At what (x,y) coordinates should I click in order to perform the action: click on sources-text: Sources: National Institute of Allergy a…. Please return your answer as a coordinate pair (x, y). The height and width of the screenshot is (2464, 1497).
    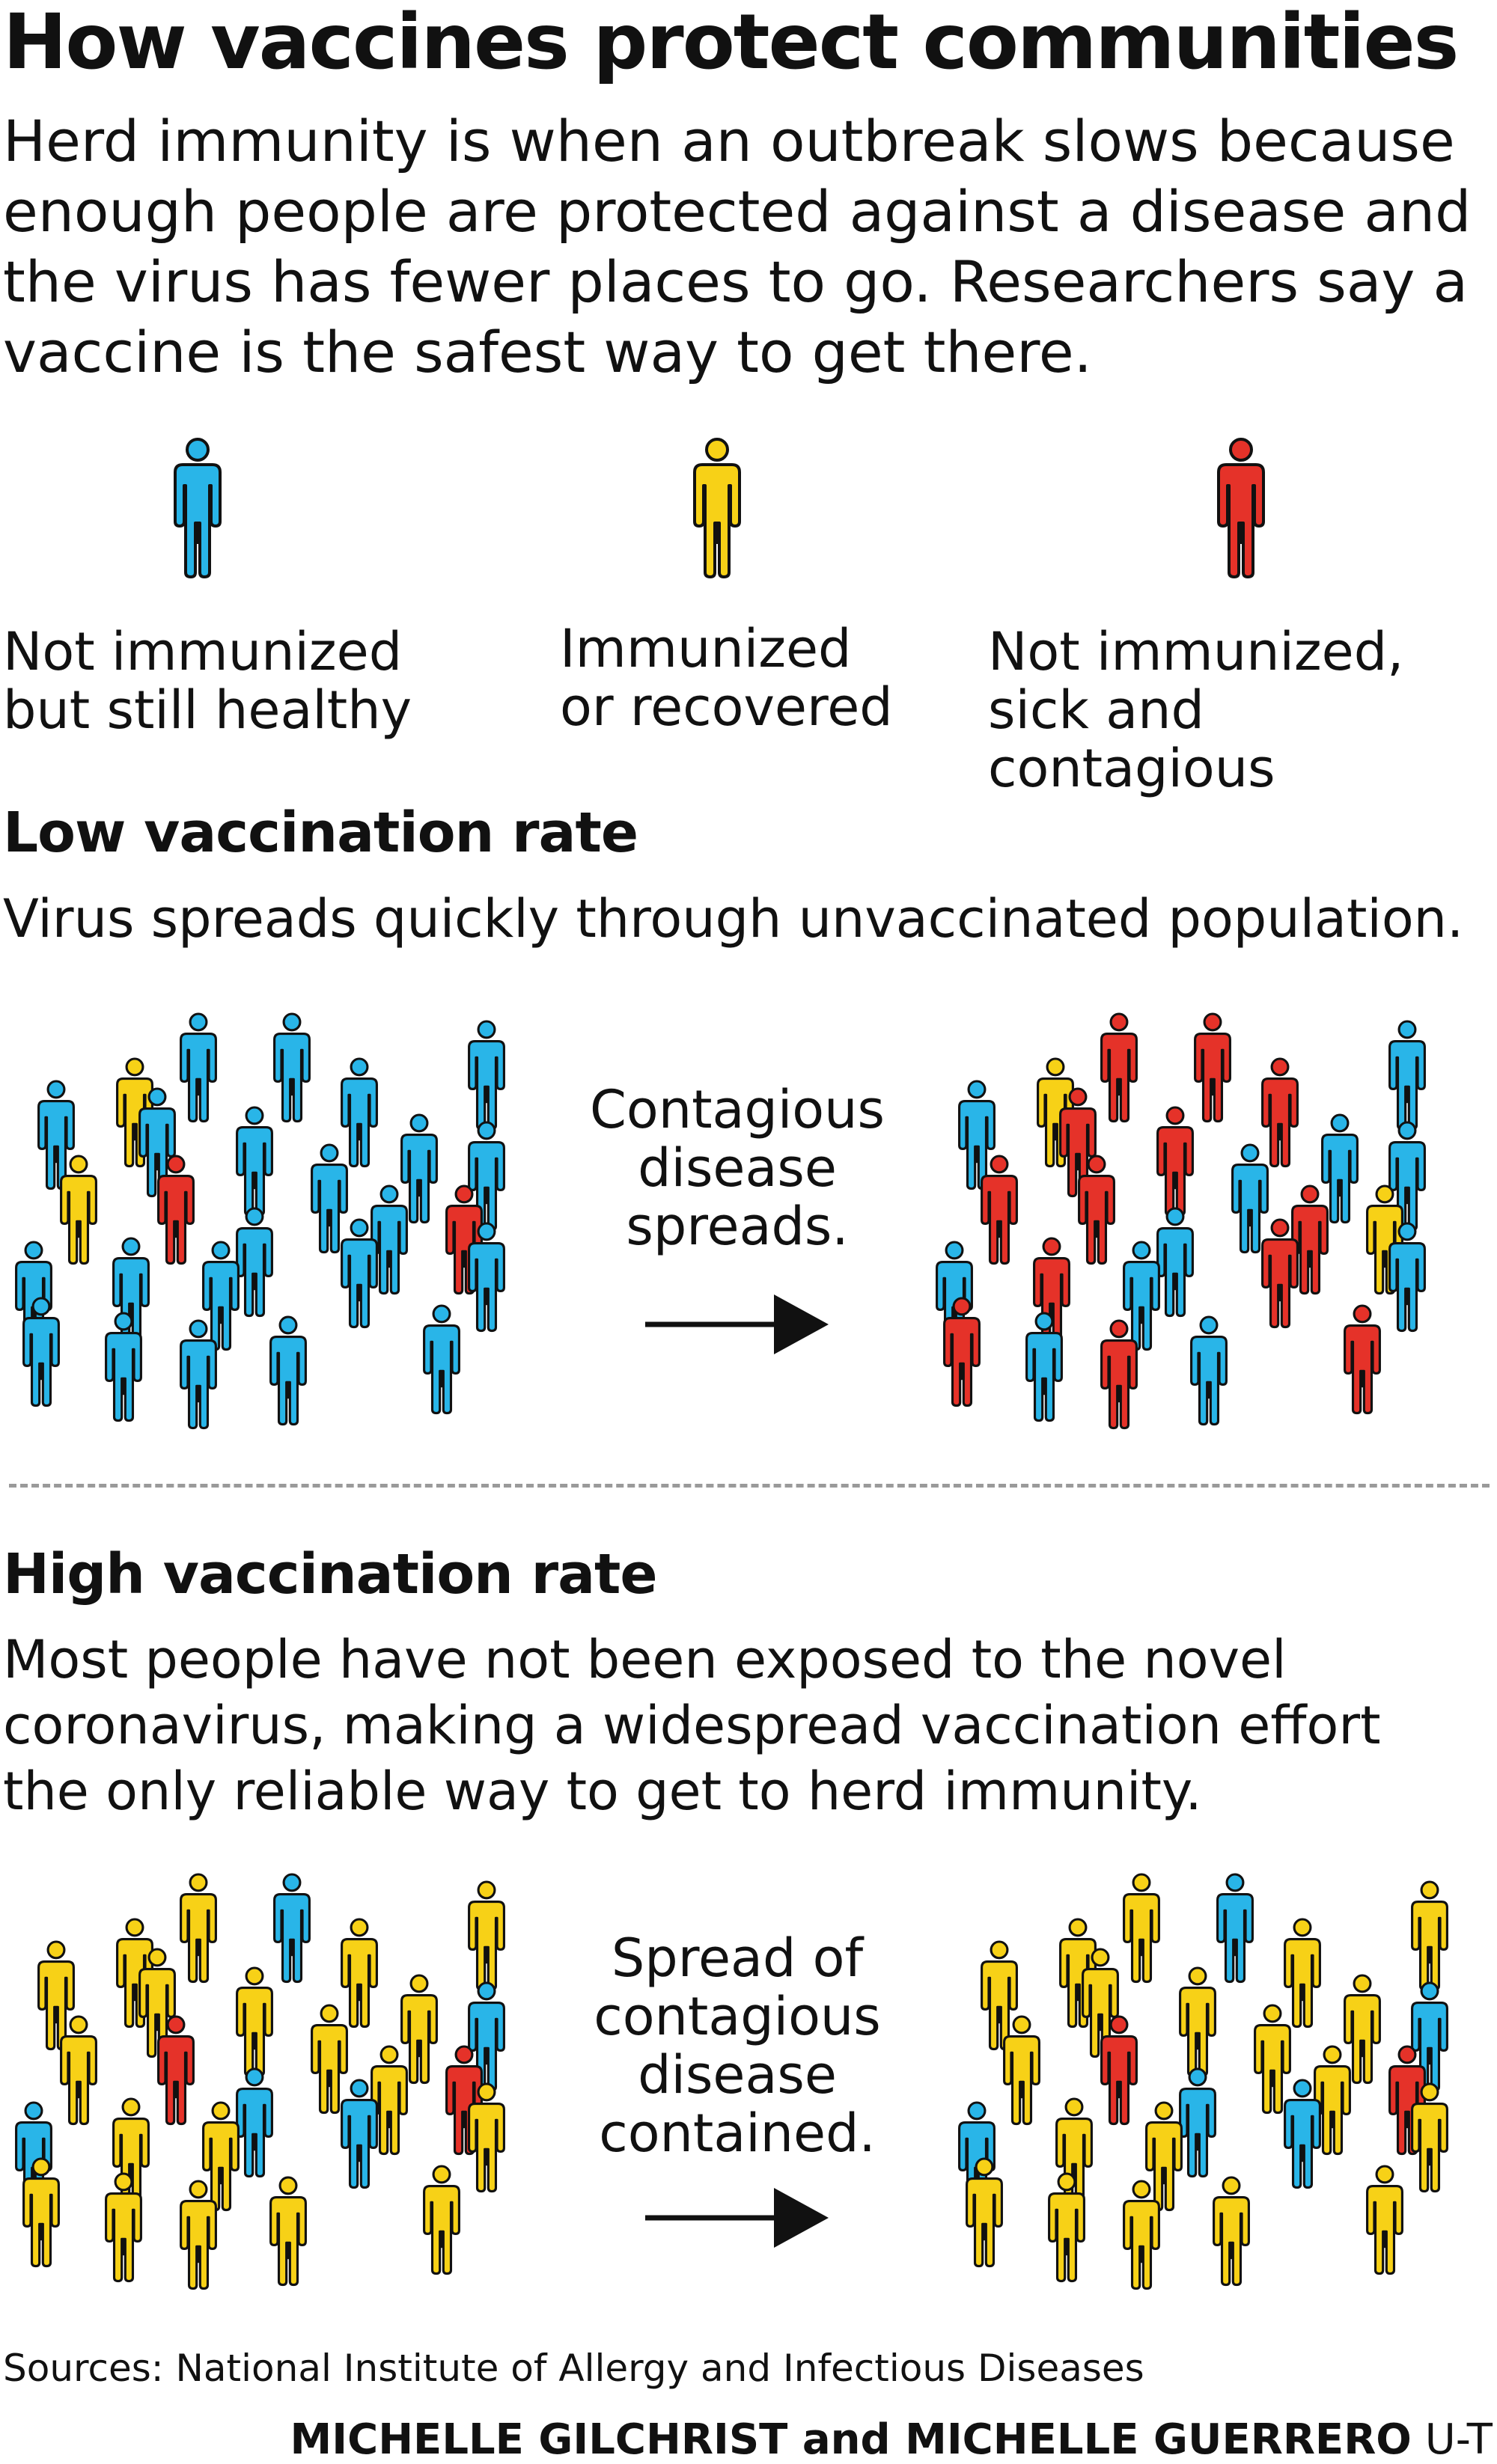
    Looking at the image, I should click on (574, 2368).